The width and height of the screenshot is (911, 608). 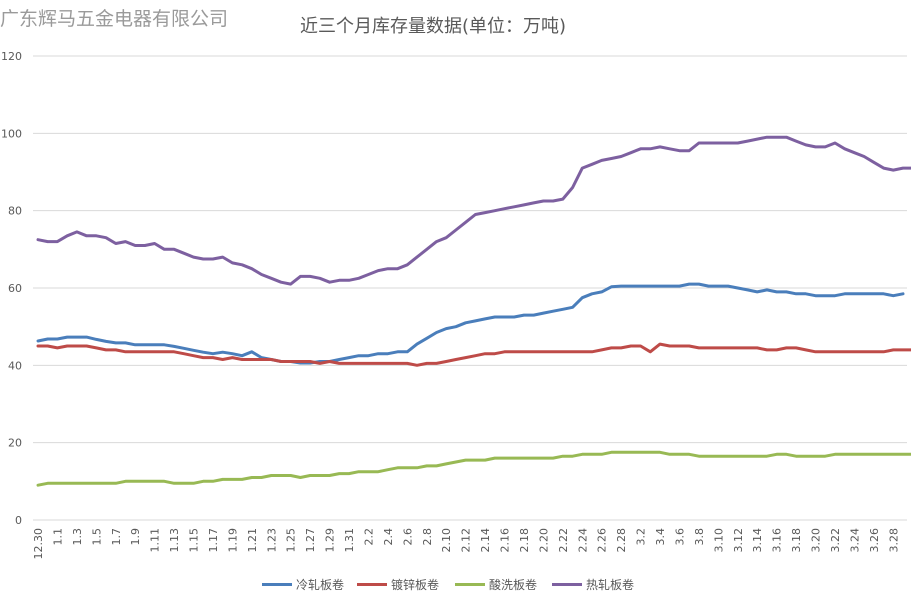 I want to click on chart-title: 近三个月库存量数据(单位：万吨), so click(x=433, y=26).